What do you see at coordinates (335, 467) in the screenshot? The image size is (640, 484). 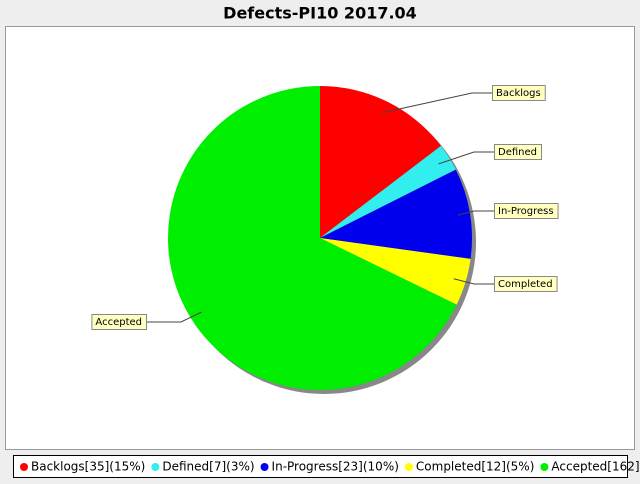 I see `legend-label: In-Progress[23](10%)` at bounding box center [335, 467].